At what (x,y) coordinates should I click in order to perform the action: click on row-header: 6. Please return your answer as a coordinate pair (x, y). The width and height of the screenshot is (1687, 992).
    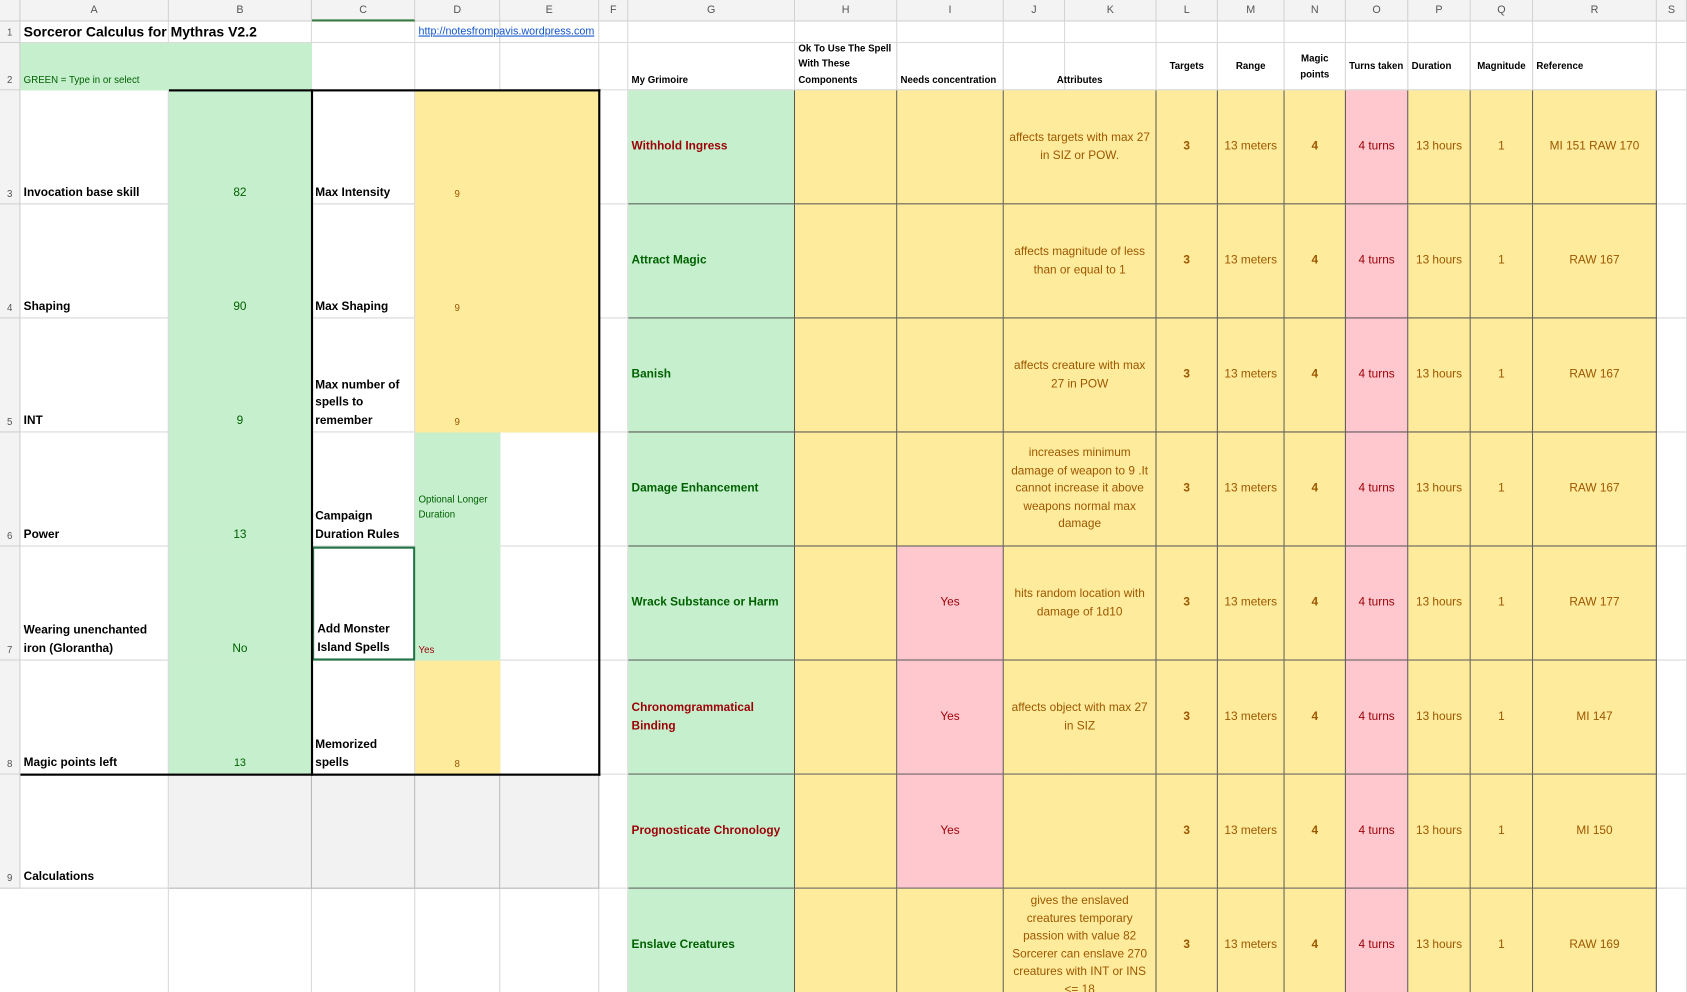
    Looking at the image, I should click on (10, 489).